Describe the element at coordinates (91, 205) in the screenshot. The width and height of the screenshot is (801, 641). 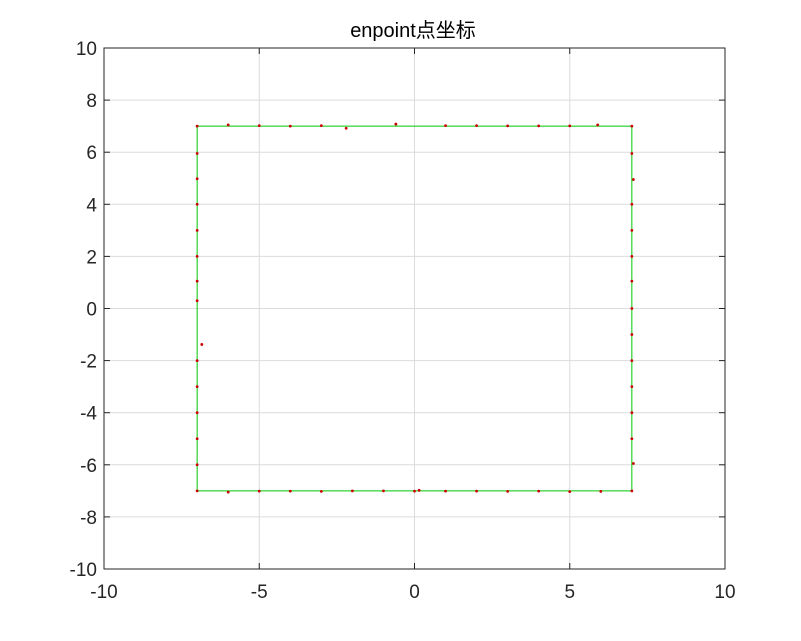
I see `y-tick-label: 4` at that location.